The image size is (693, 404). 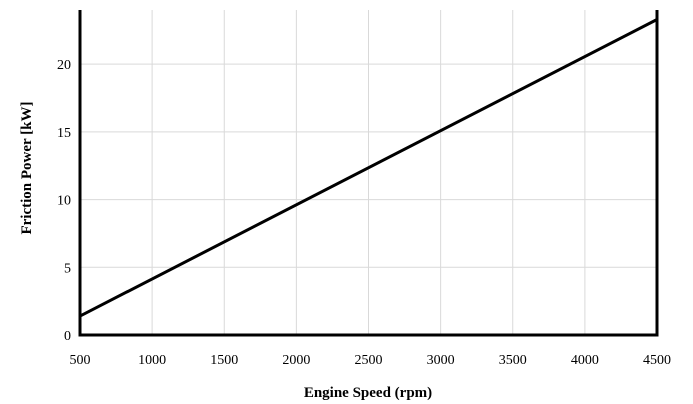 What do you see at coordinates (64, 65) in the screenshot?
I see `y-tick-label: 20` at bounding box center [64, 65].